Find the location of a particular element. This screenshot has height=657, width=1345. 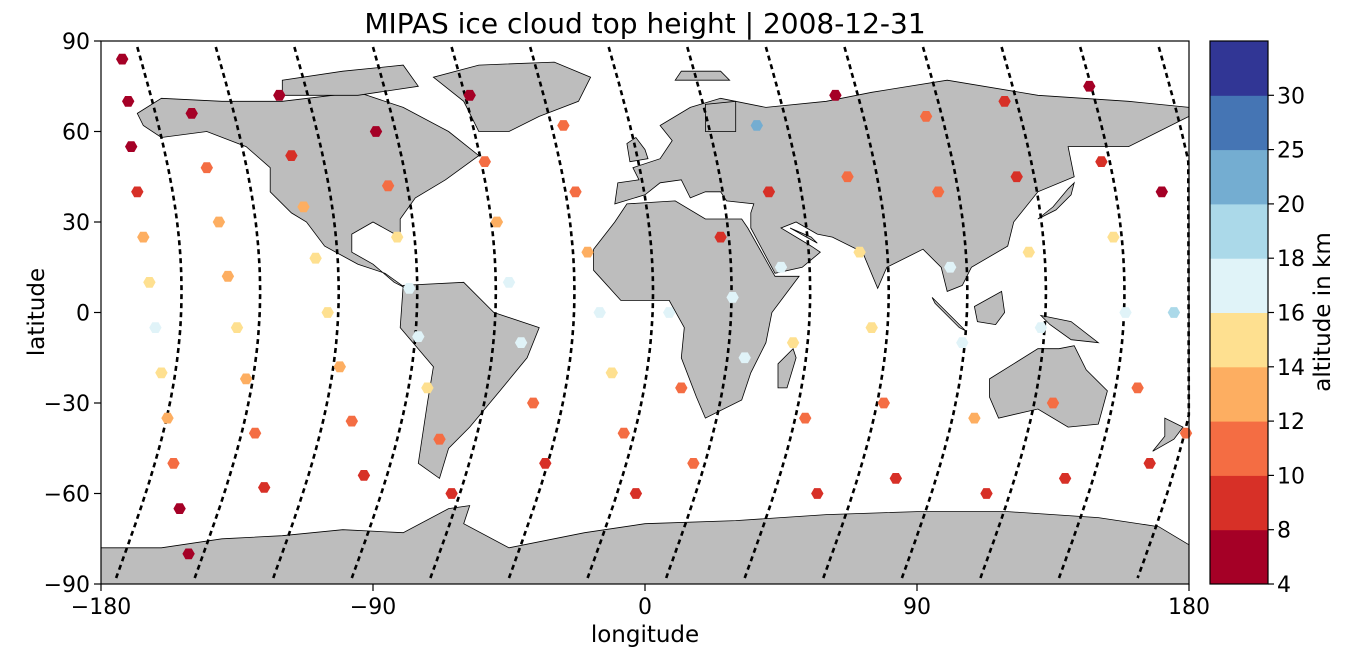

land-indonesia-borneo is located at coordinates (989, 308).